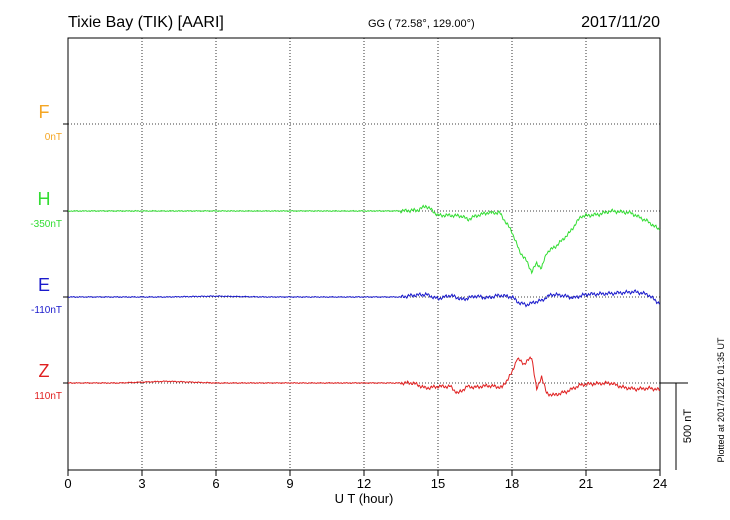 Image resolution: width=730 pixels, height=520 pixels. What do you see at coordinates (46, 224) in the screenshot?
I see `component-h-baseline: -350nT` at bounding box center [46, 224].